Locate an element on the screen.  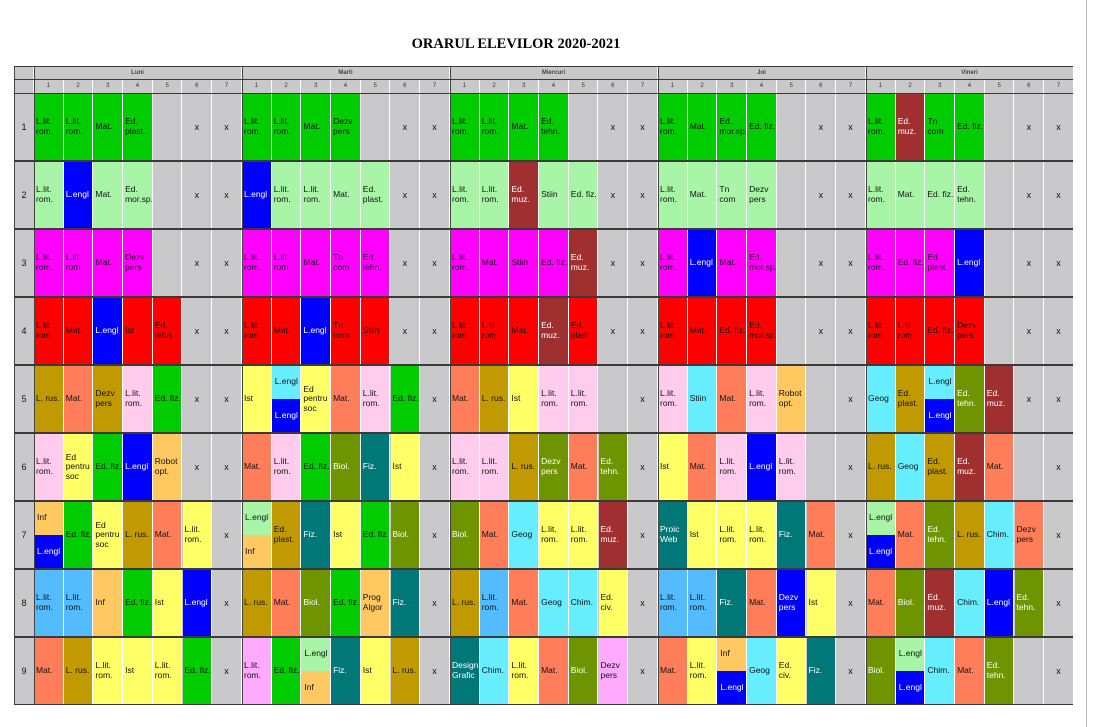
lesson-cell: Inf is located at coordinates (108, 603).